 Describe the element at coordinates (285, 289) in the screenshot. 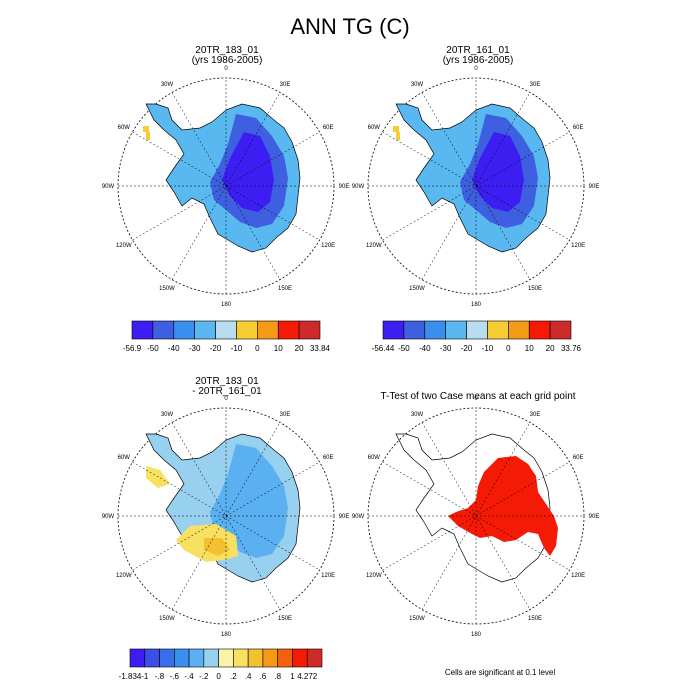

I see `panel1-lon-label: 150E` at that location.